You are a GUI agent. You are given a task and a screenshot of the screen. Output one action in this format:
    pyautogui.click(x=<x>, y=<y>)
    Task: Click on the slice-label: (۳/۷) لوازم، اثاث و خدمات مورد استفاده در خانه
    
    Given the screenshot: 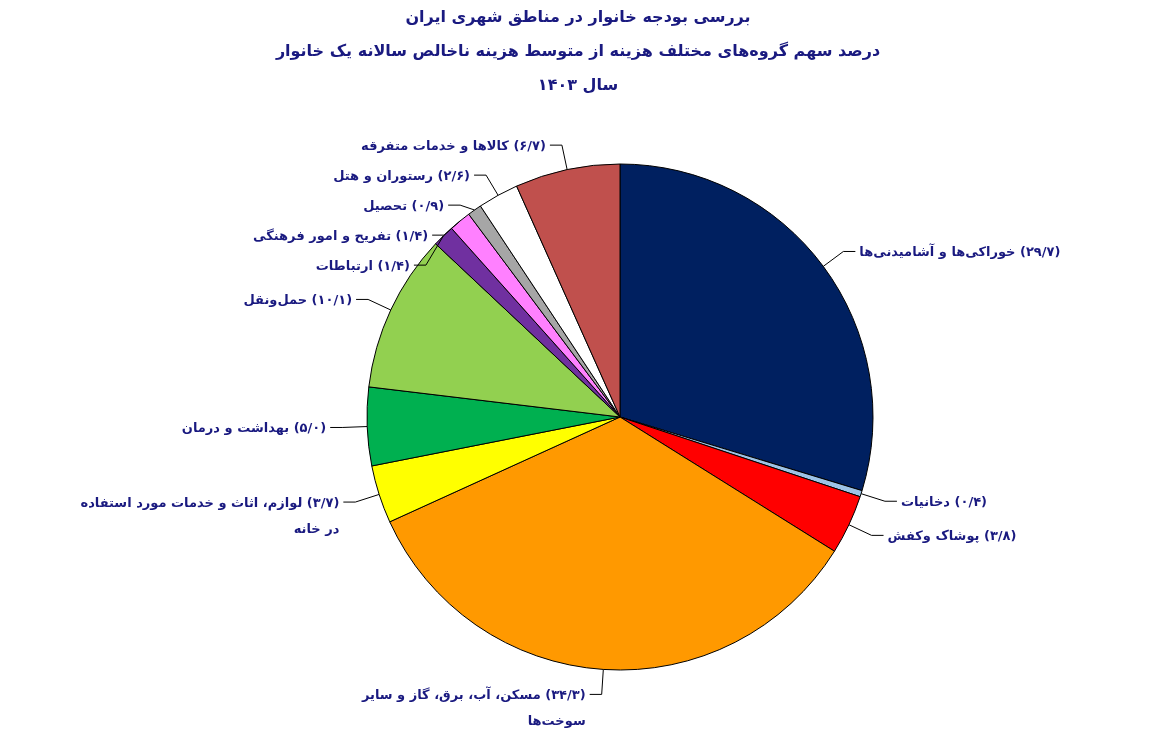 What is the action you would take?
    pyautogui.click(x=210, y=516)
    